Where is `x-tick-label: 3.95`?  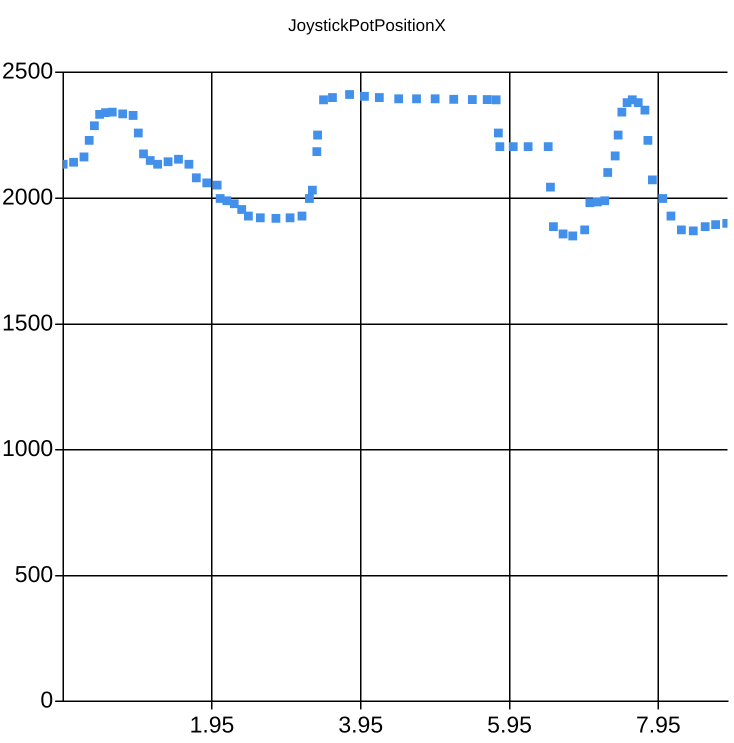 x-tick-label: 3.95 is located at coordinates (361, 725).